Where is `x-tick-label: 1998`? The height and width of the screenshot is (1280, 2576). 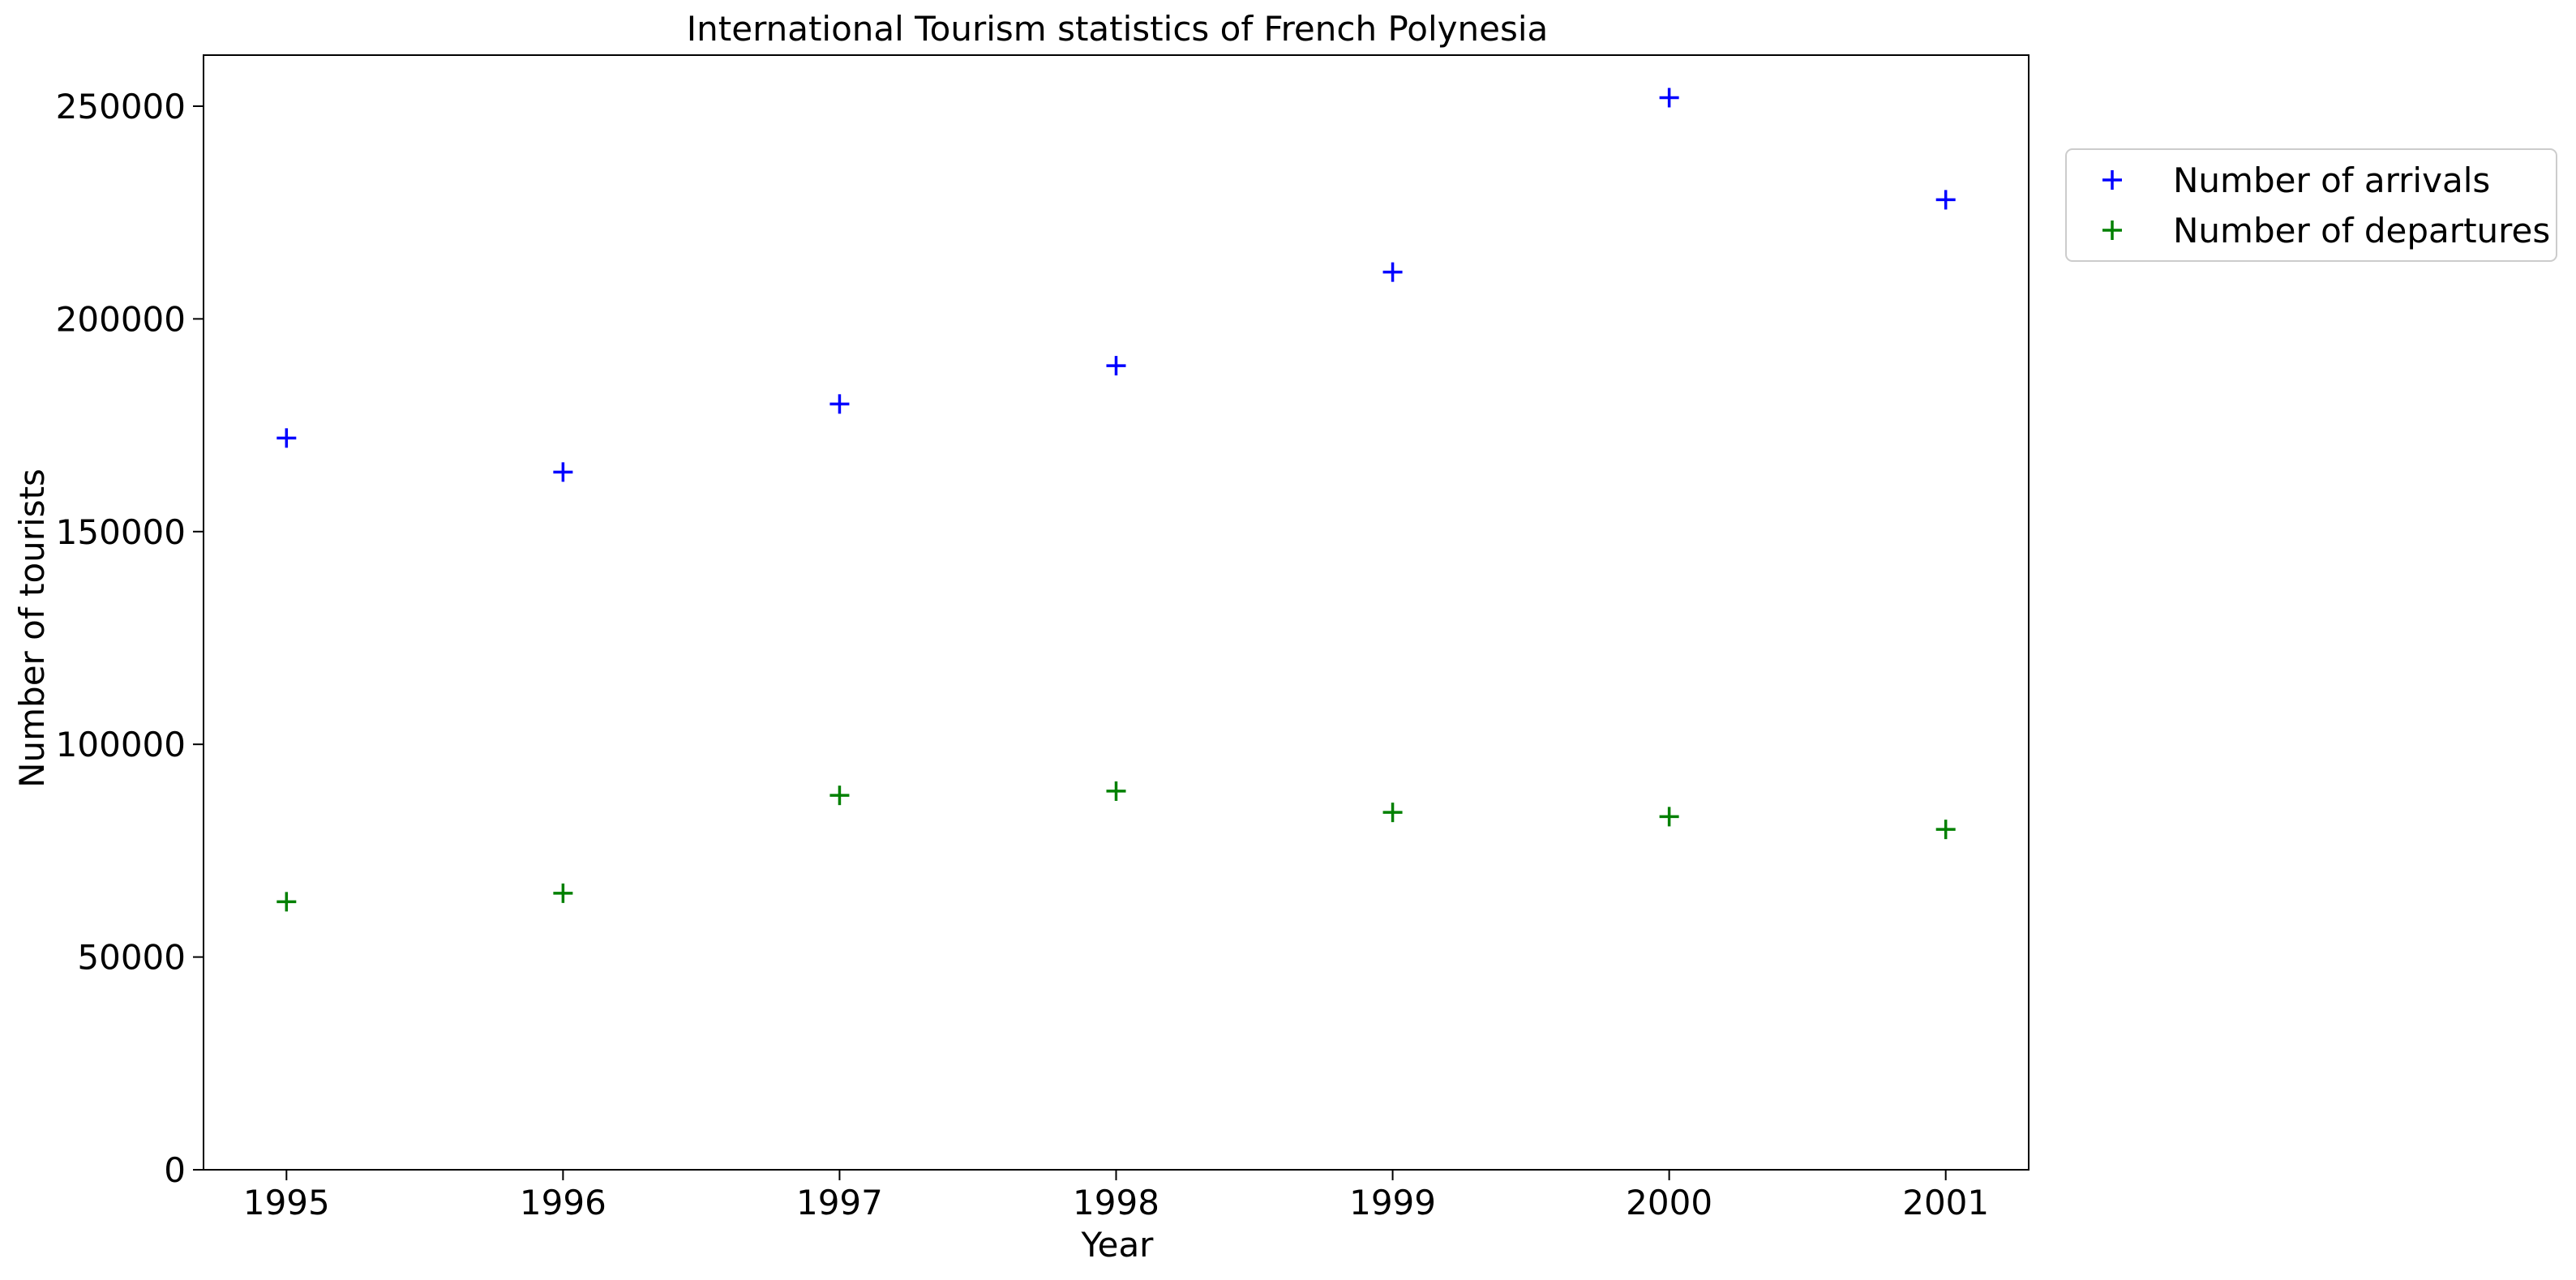
x-tick-label: 1998 is located at coordinates (1116, 1202).